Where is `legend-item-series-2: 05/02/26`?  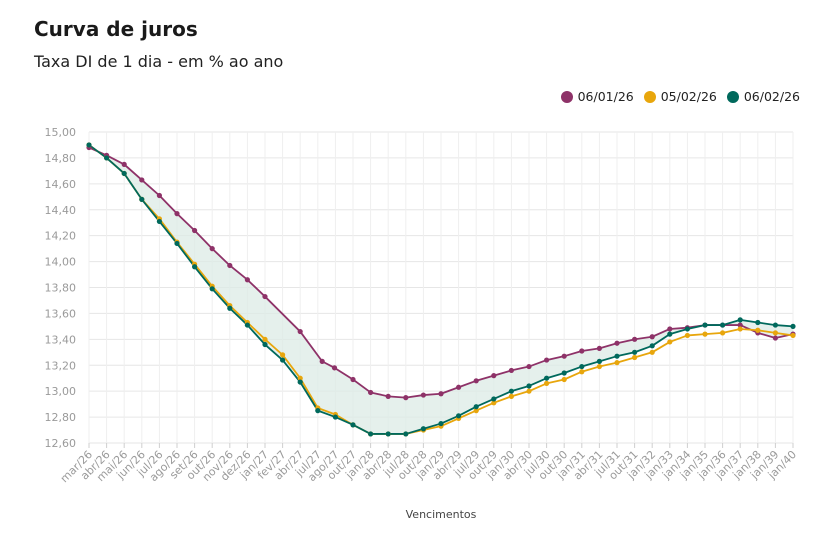 legend-item-series-2: 05/02/26 is located at coordinates (680, 96).